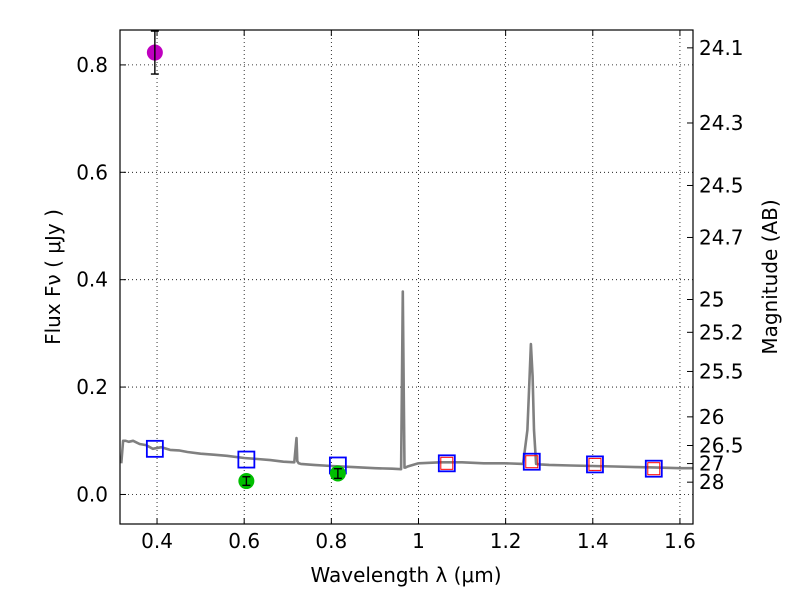  What do you see at coordinates (680, 541) in the screenshot?
I see `x-tick-label: 1.6` at bounding box center [680, 541].